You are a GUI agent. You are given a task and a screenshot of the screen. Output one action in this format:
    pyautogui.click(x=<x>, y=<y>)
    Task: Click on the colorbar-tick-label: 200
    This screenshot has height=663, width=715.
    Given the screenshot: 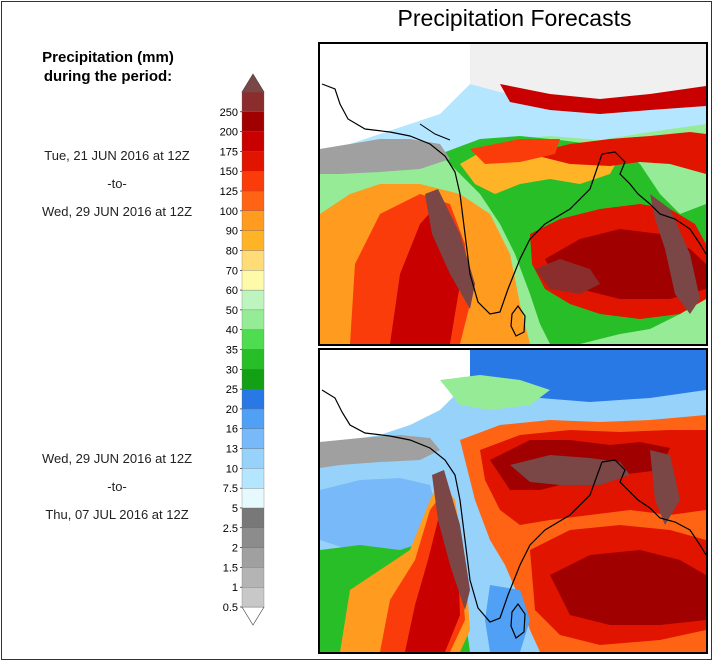 What is the action you would take?
    pyautogui.click(x=229, y=133)
    